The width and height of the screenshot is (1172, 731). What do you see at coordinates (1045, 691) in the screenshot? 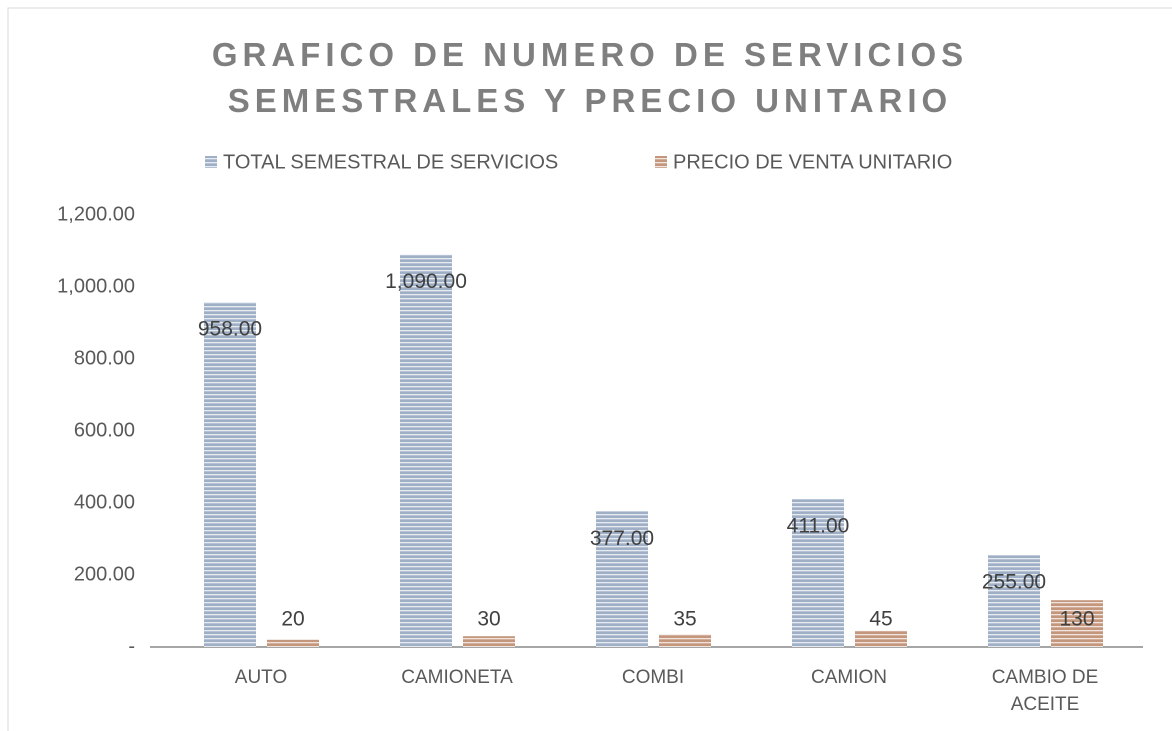
I see `x-tick-label: CAMBIO DE ACEITE` at bounding box center [1045, 691].